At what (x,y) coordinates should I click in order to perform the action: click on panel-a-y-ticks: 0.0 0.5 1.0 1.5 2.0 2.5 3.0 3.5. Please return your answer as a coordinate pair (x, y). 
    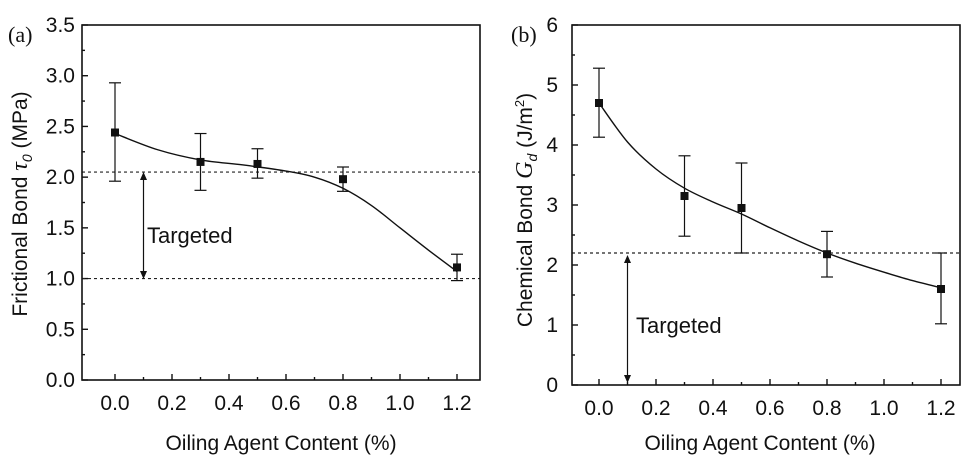
    Looking at the image, I should click on (67, 203).